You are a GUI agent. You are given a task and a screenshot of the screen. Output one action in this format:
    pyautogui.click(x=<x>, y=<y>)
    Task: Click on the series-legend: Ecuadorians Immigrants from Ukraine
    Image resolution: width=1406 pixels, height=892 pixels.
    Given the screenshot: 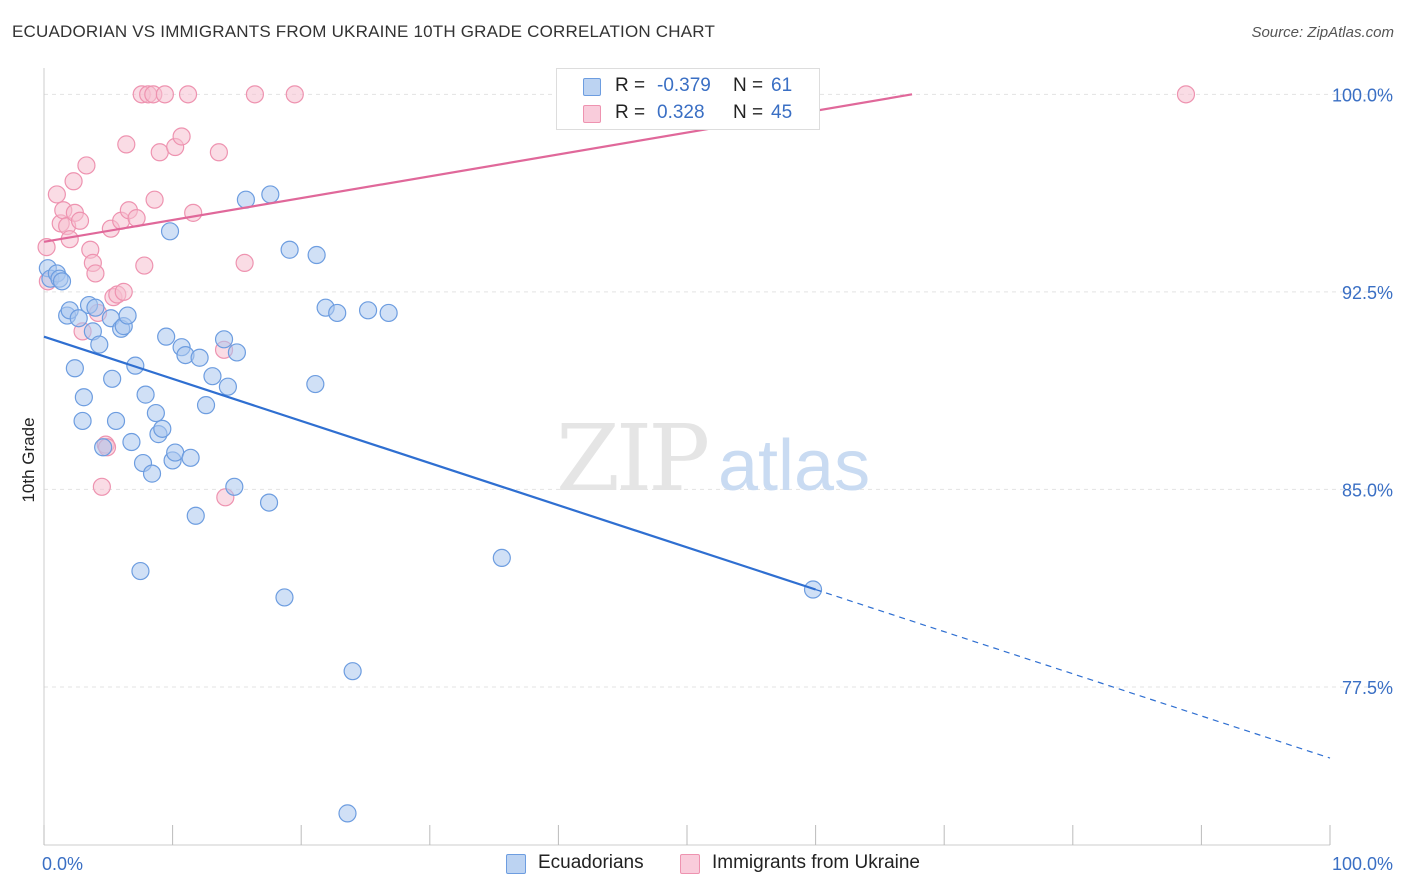 What is the action you would take?
    pyautogui.click(x=703, y=865)
    